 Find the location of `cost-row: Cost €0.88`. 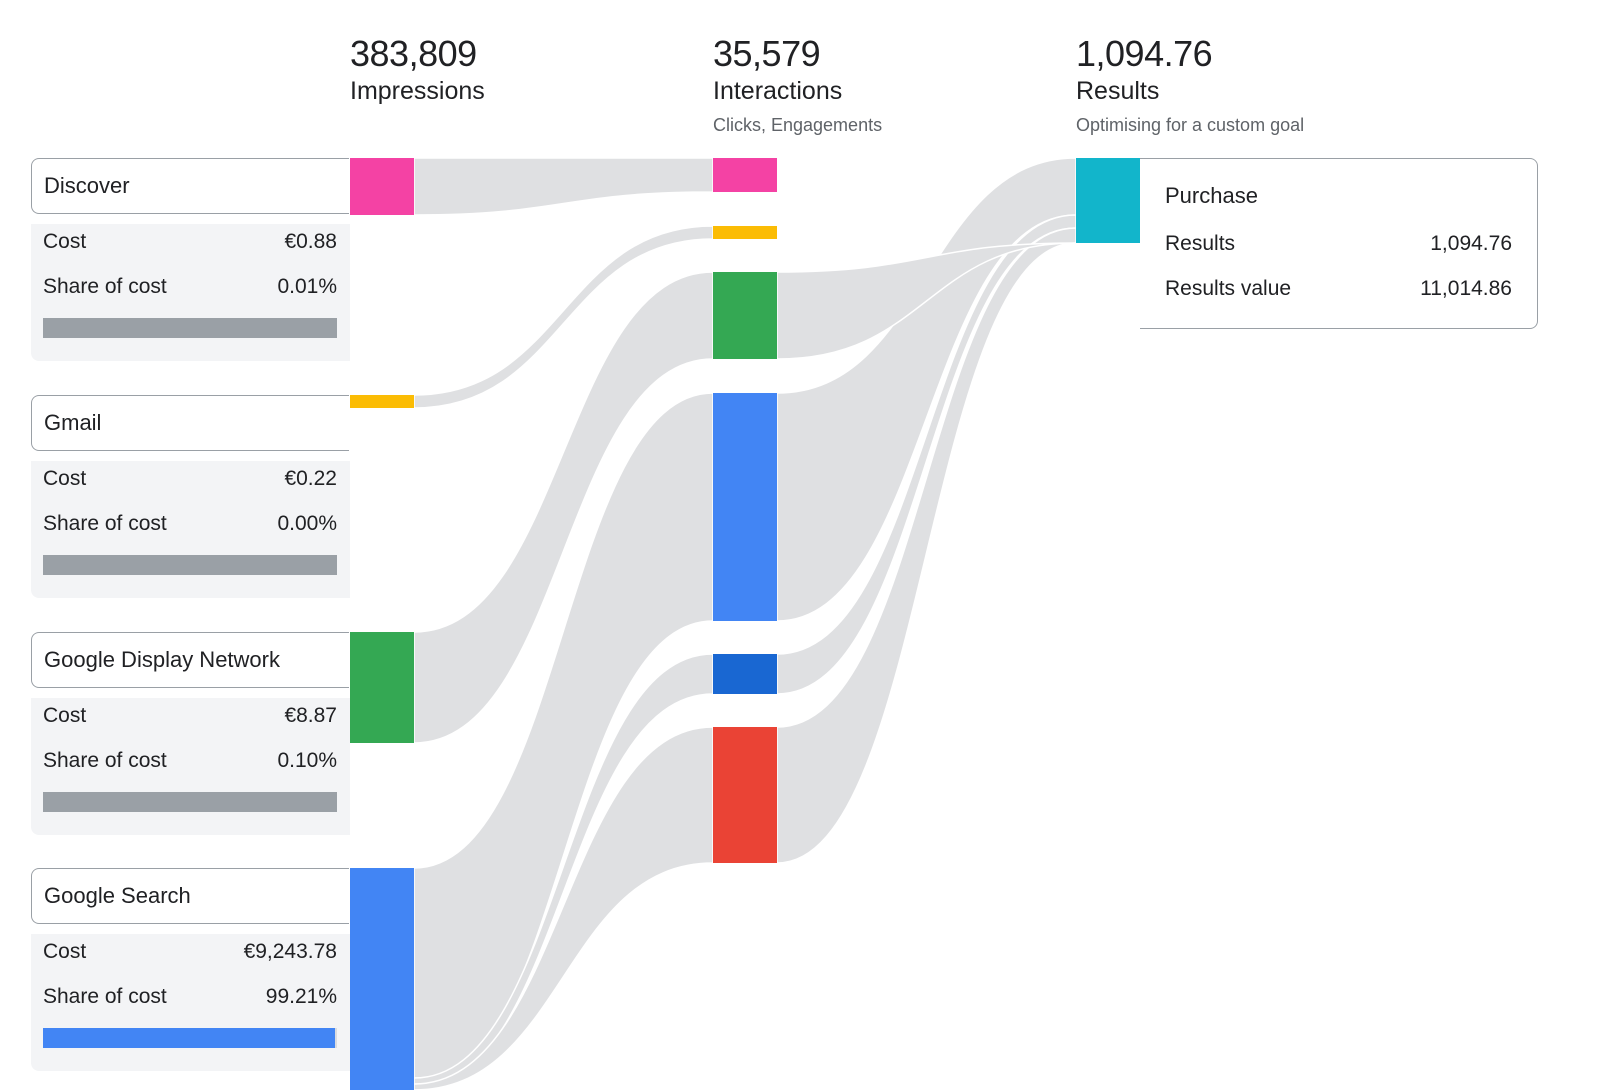

cost-row: Cost €0.88 is located at coordinates (190, 242).